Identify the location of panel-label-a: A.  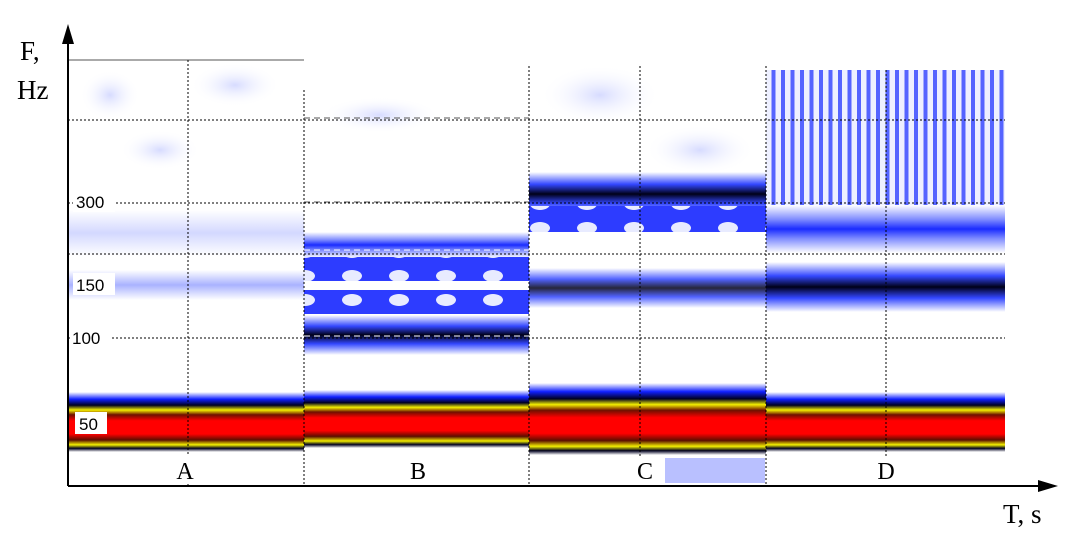
(185, 472).